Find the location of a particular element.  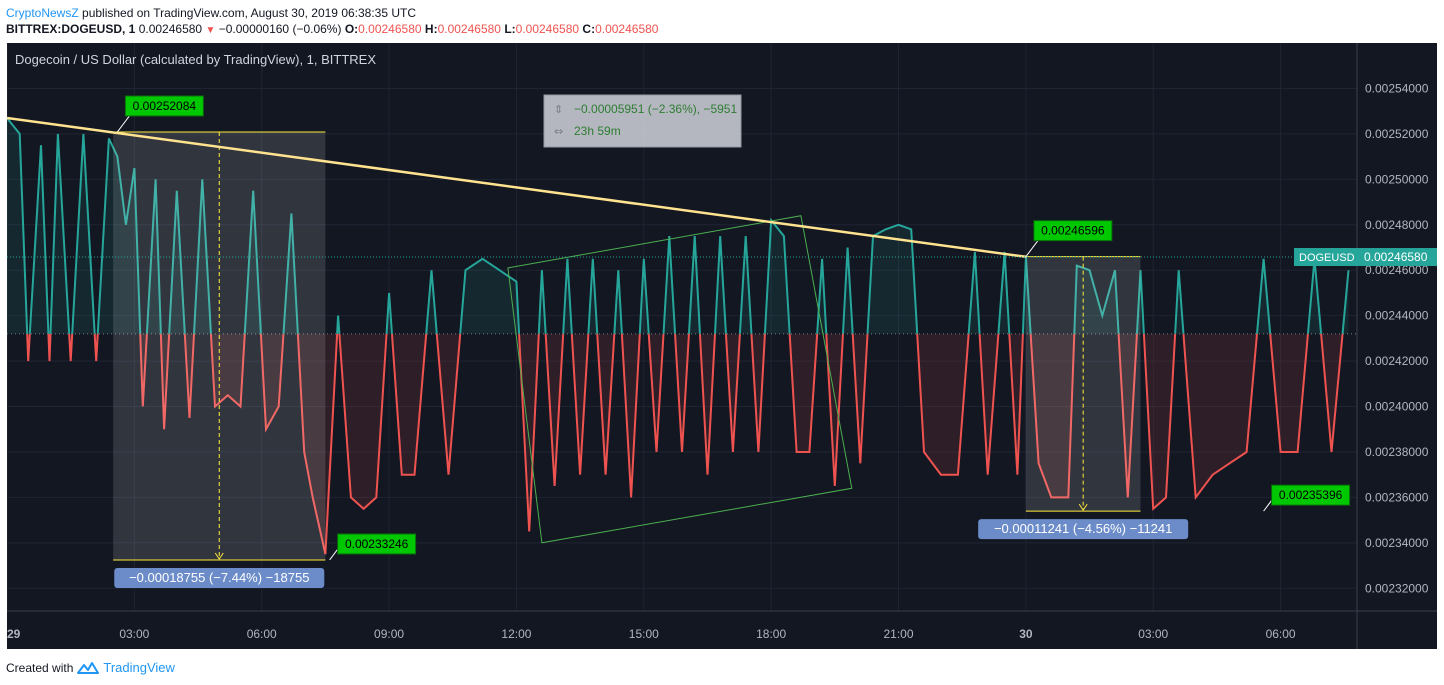

price-symbol-label: DOGEUSD is located at coordinates (1327, 258).